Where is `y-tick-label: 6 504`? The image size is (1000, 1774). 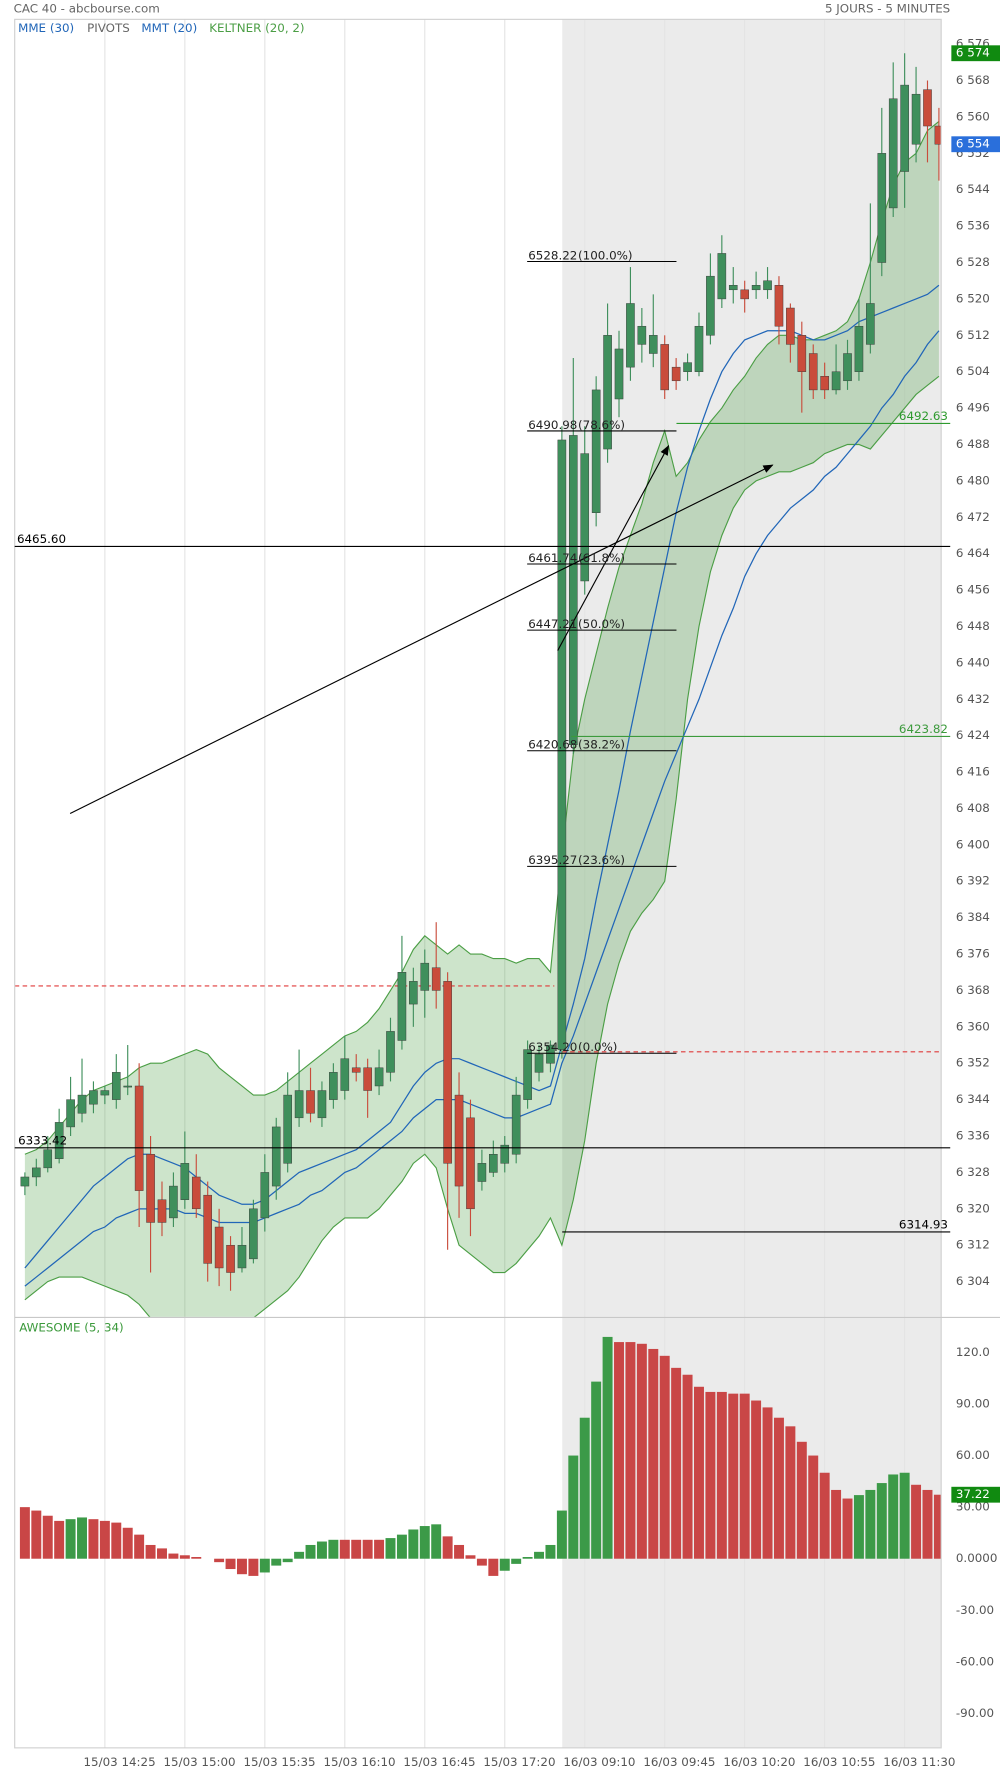
y-tick-label: 6 504 is located at coordinates (973, 371).